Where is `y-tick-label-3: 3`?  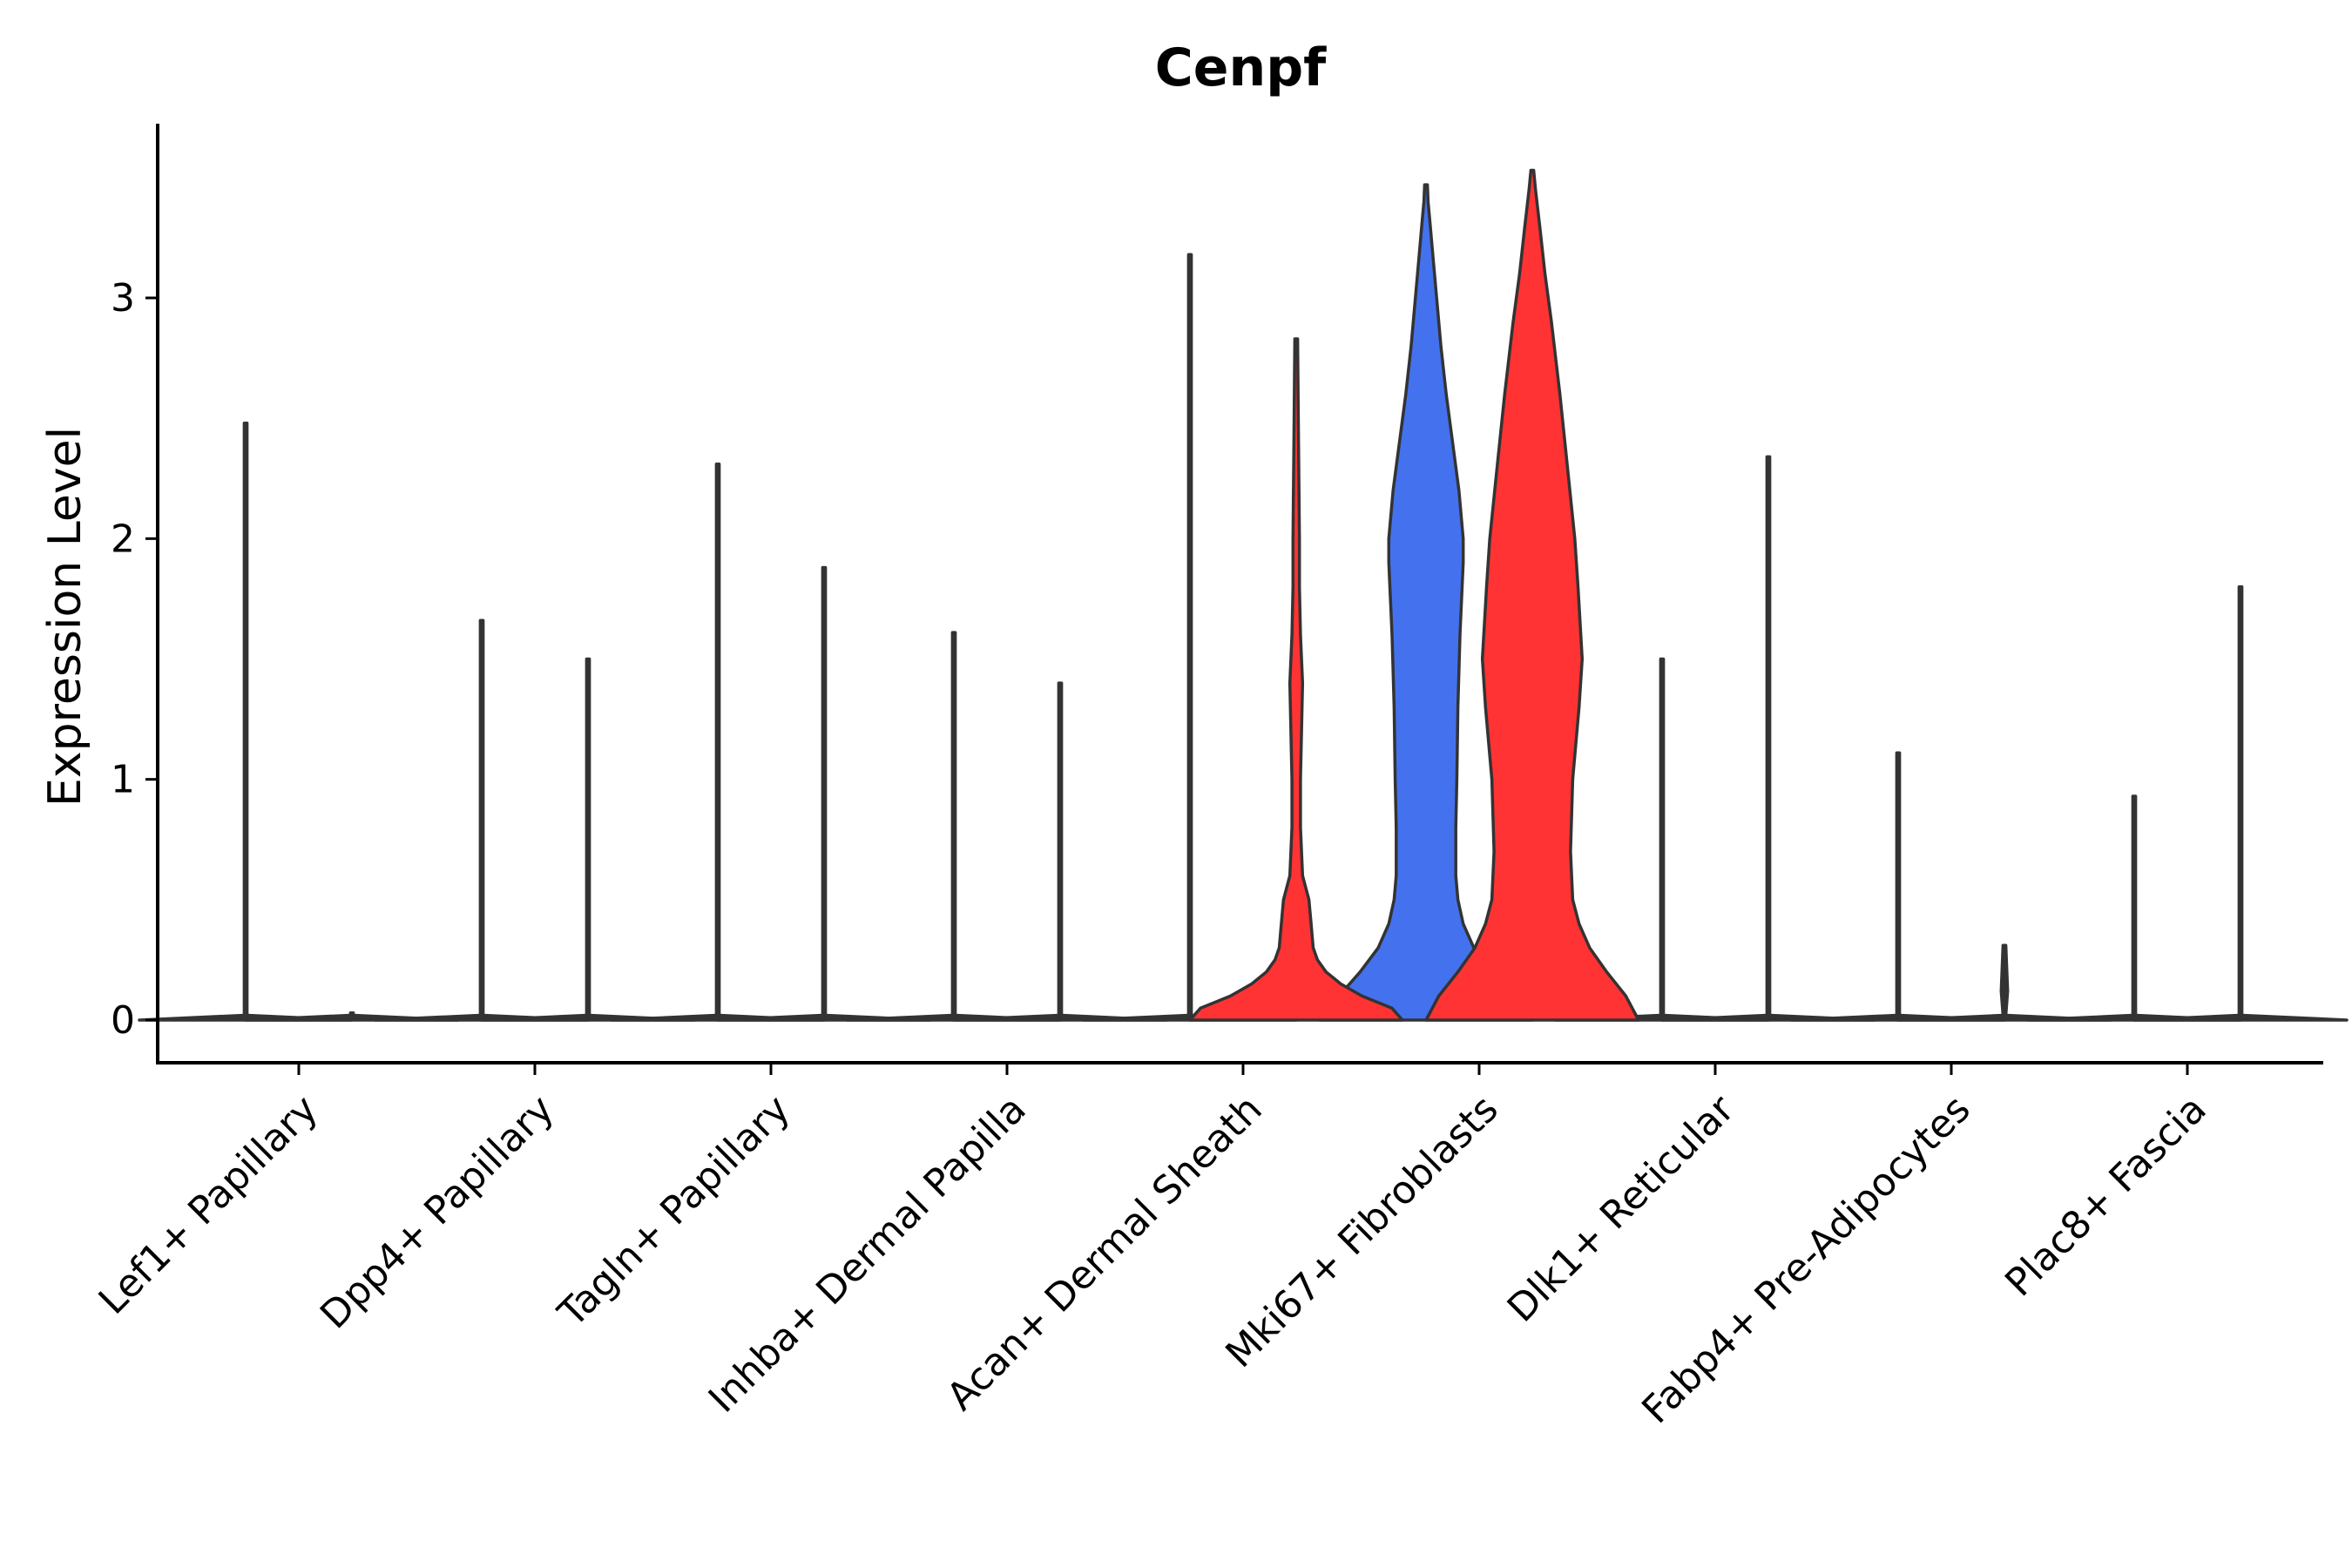
y-tick-label-3: 3 is located at coordinates (123, 298).